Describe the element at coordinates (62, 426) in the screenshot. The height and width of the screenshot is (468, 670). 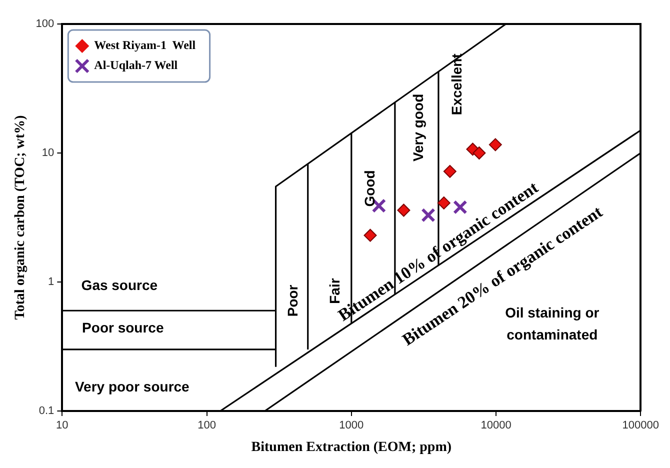
I see `x-tick-label: 10` at that location.